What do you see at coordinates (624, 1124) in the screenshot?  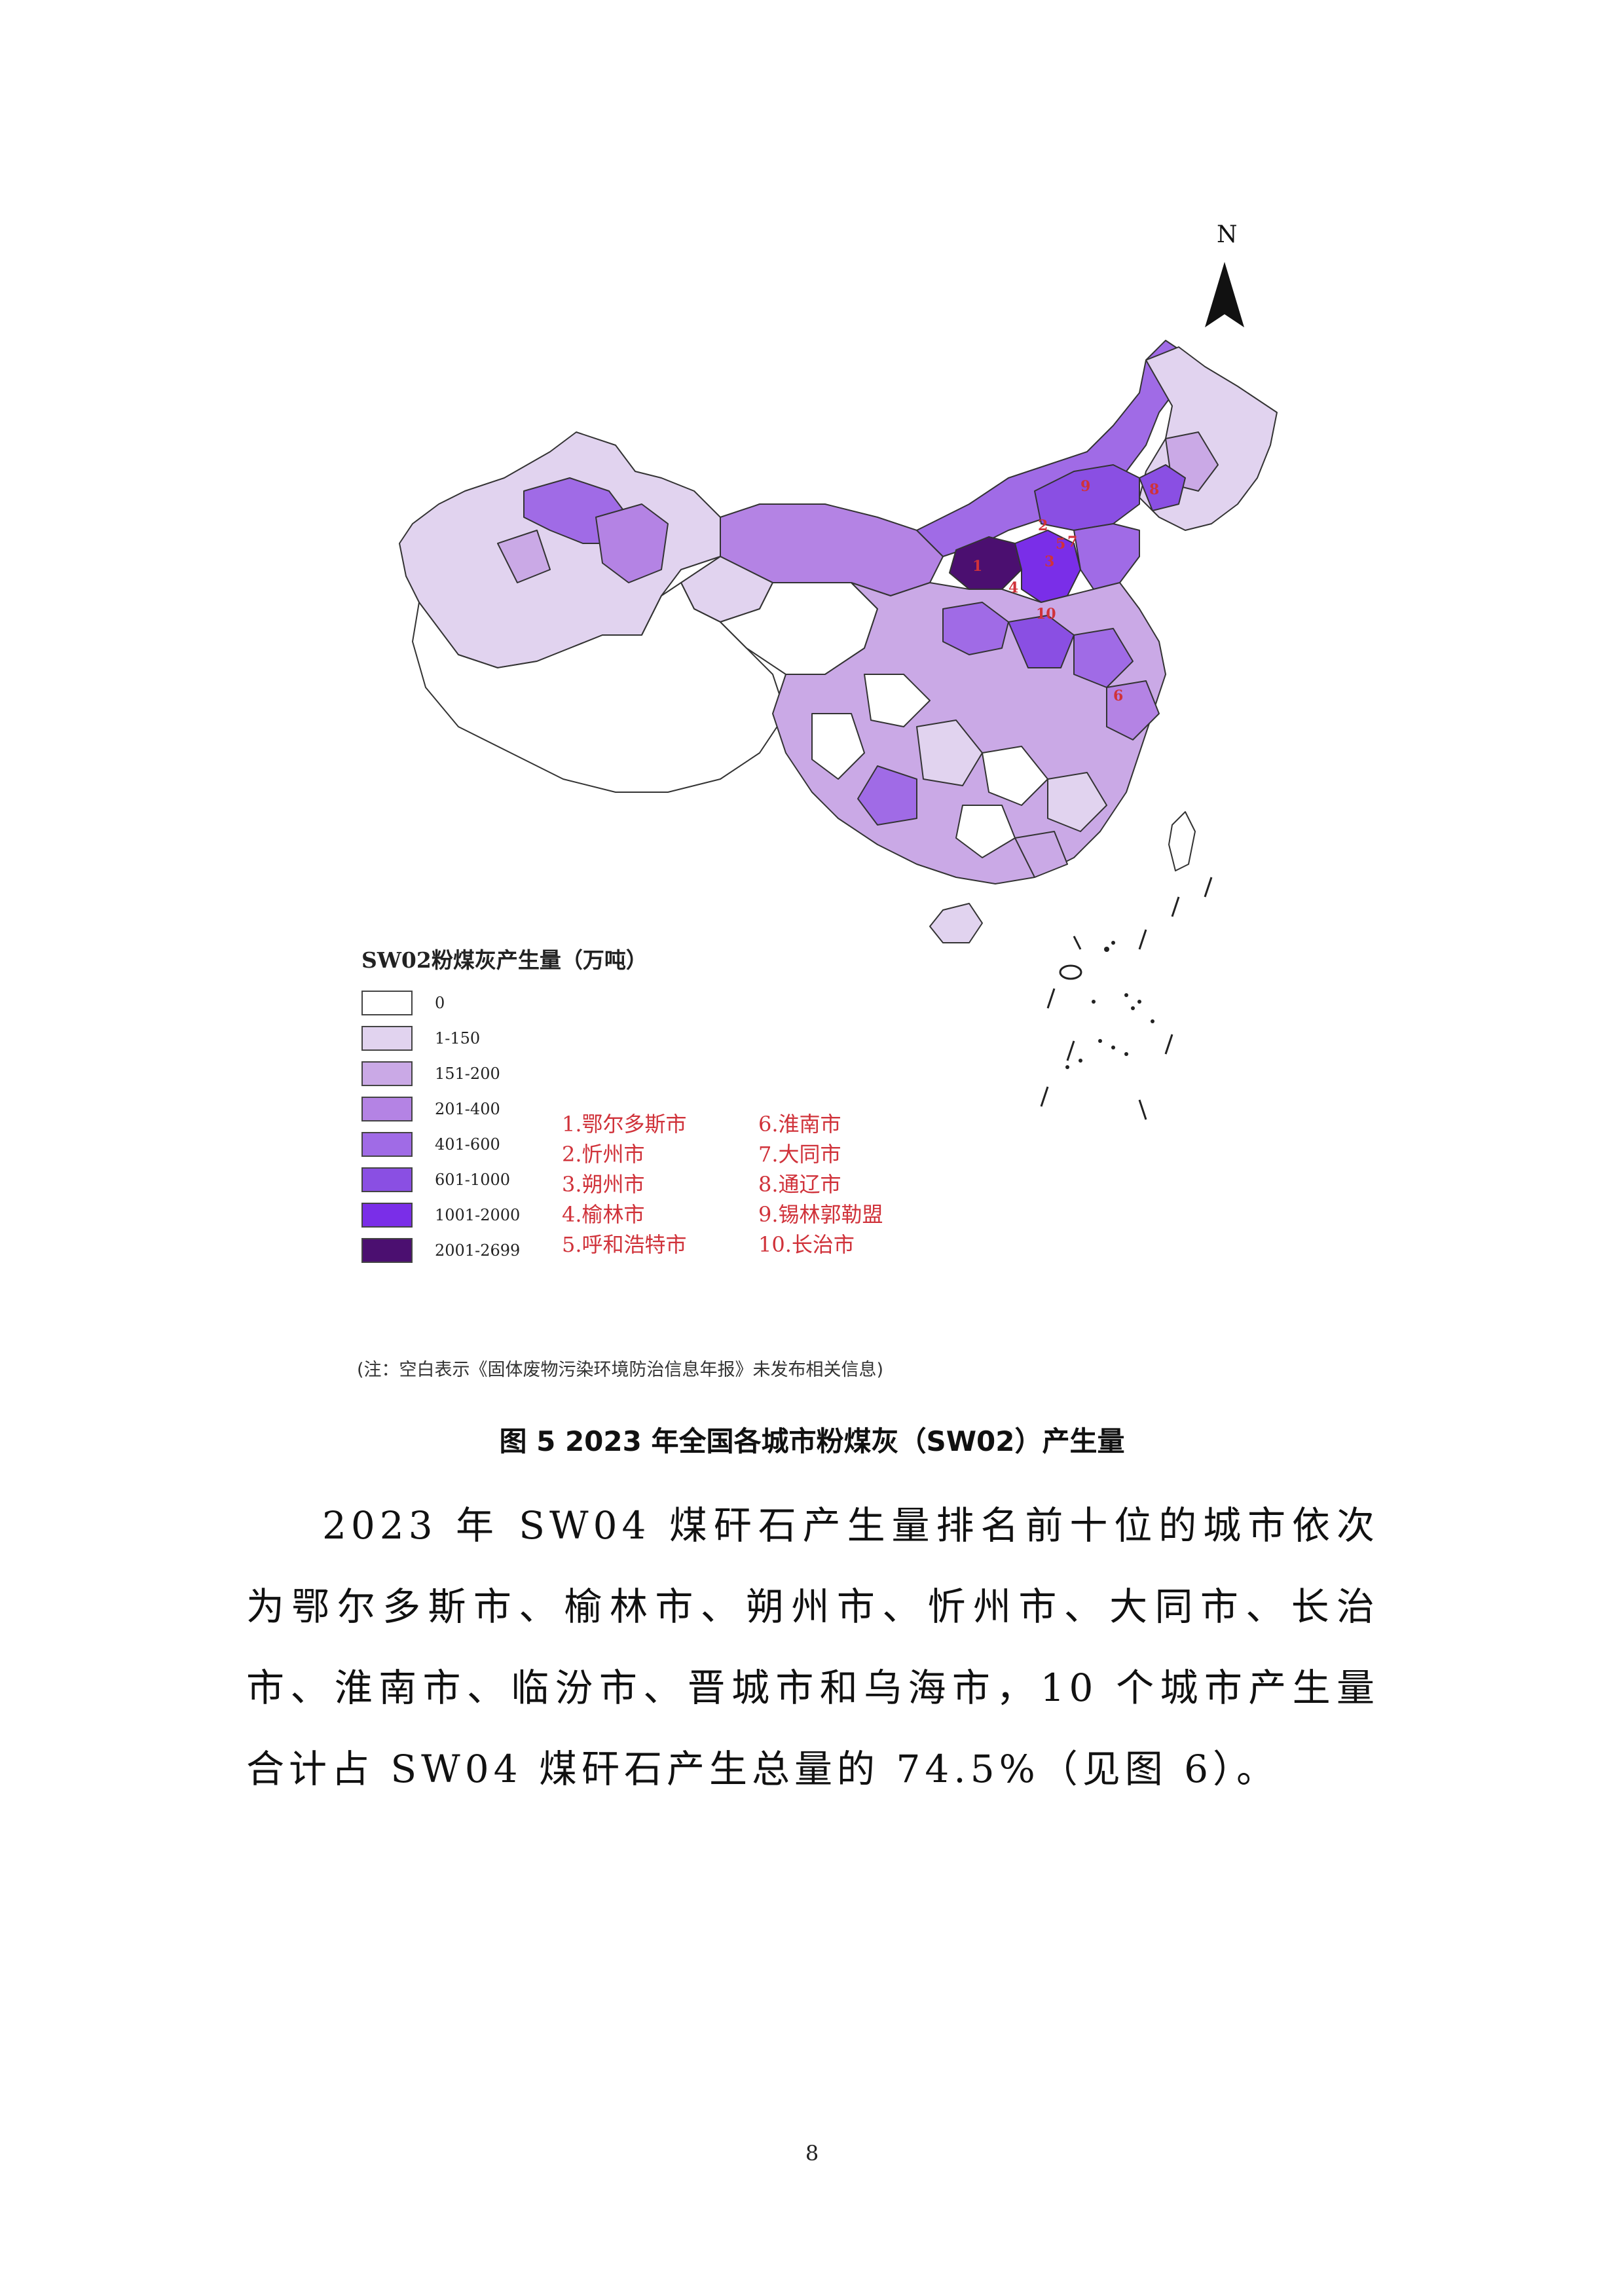 I see `city-list-item: 1.鄂尔多斯市` at bounding box center [624, 1124].